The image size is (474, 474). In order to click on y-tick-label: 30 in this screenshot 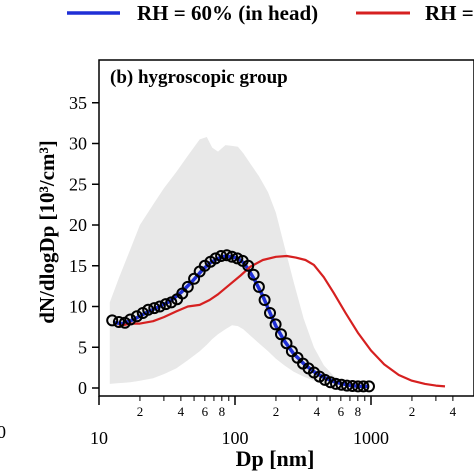, I will do `click(78, 144)`.